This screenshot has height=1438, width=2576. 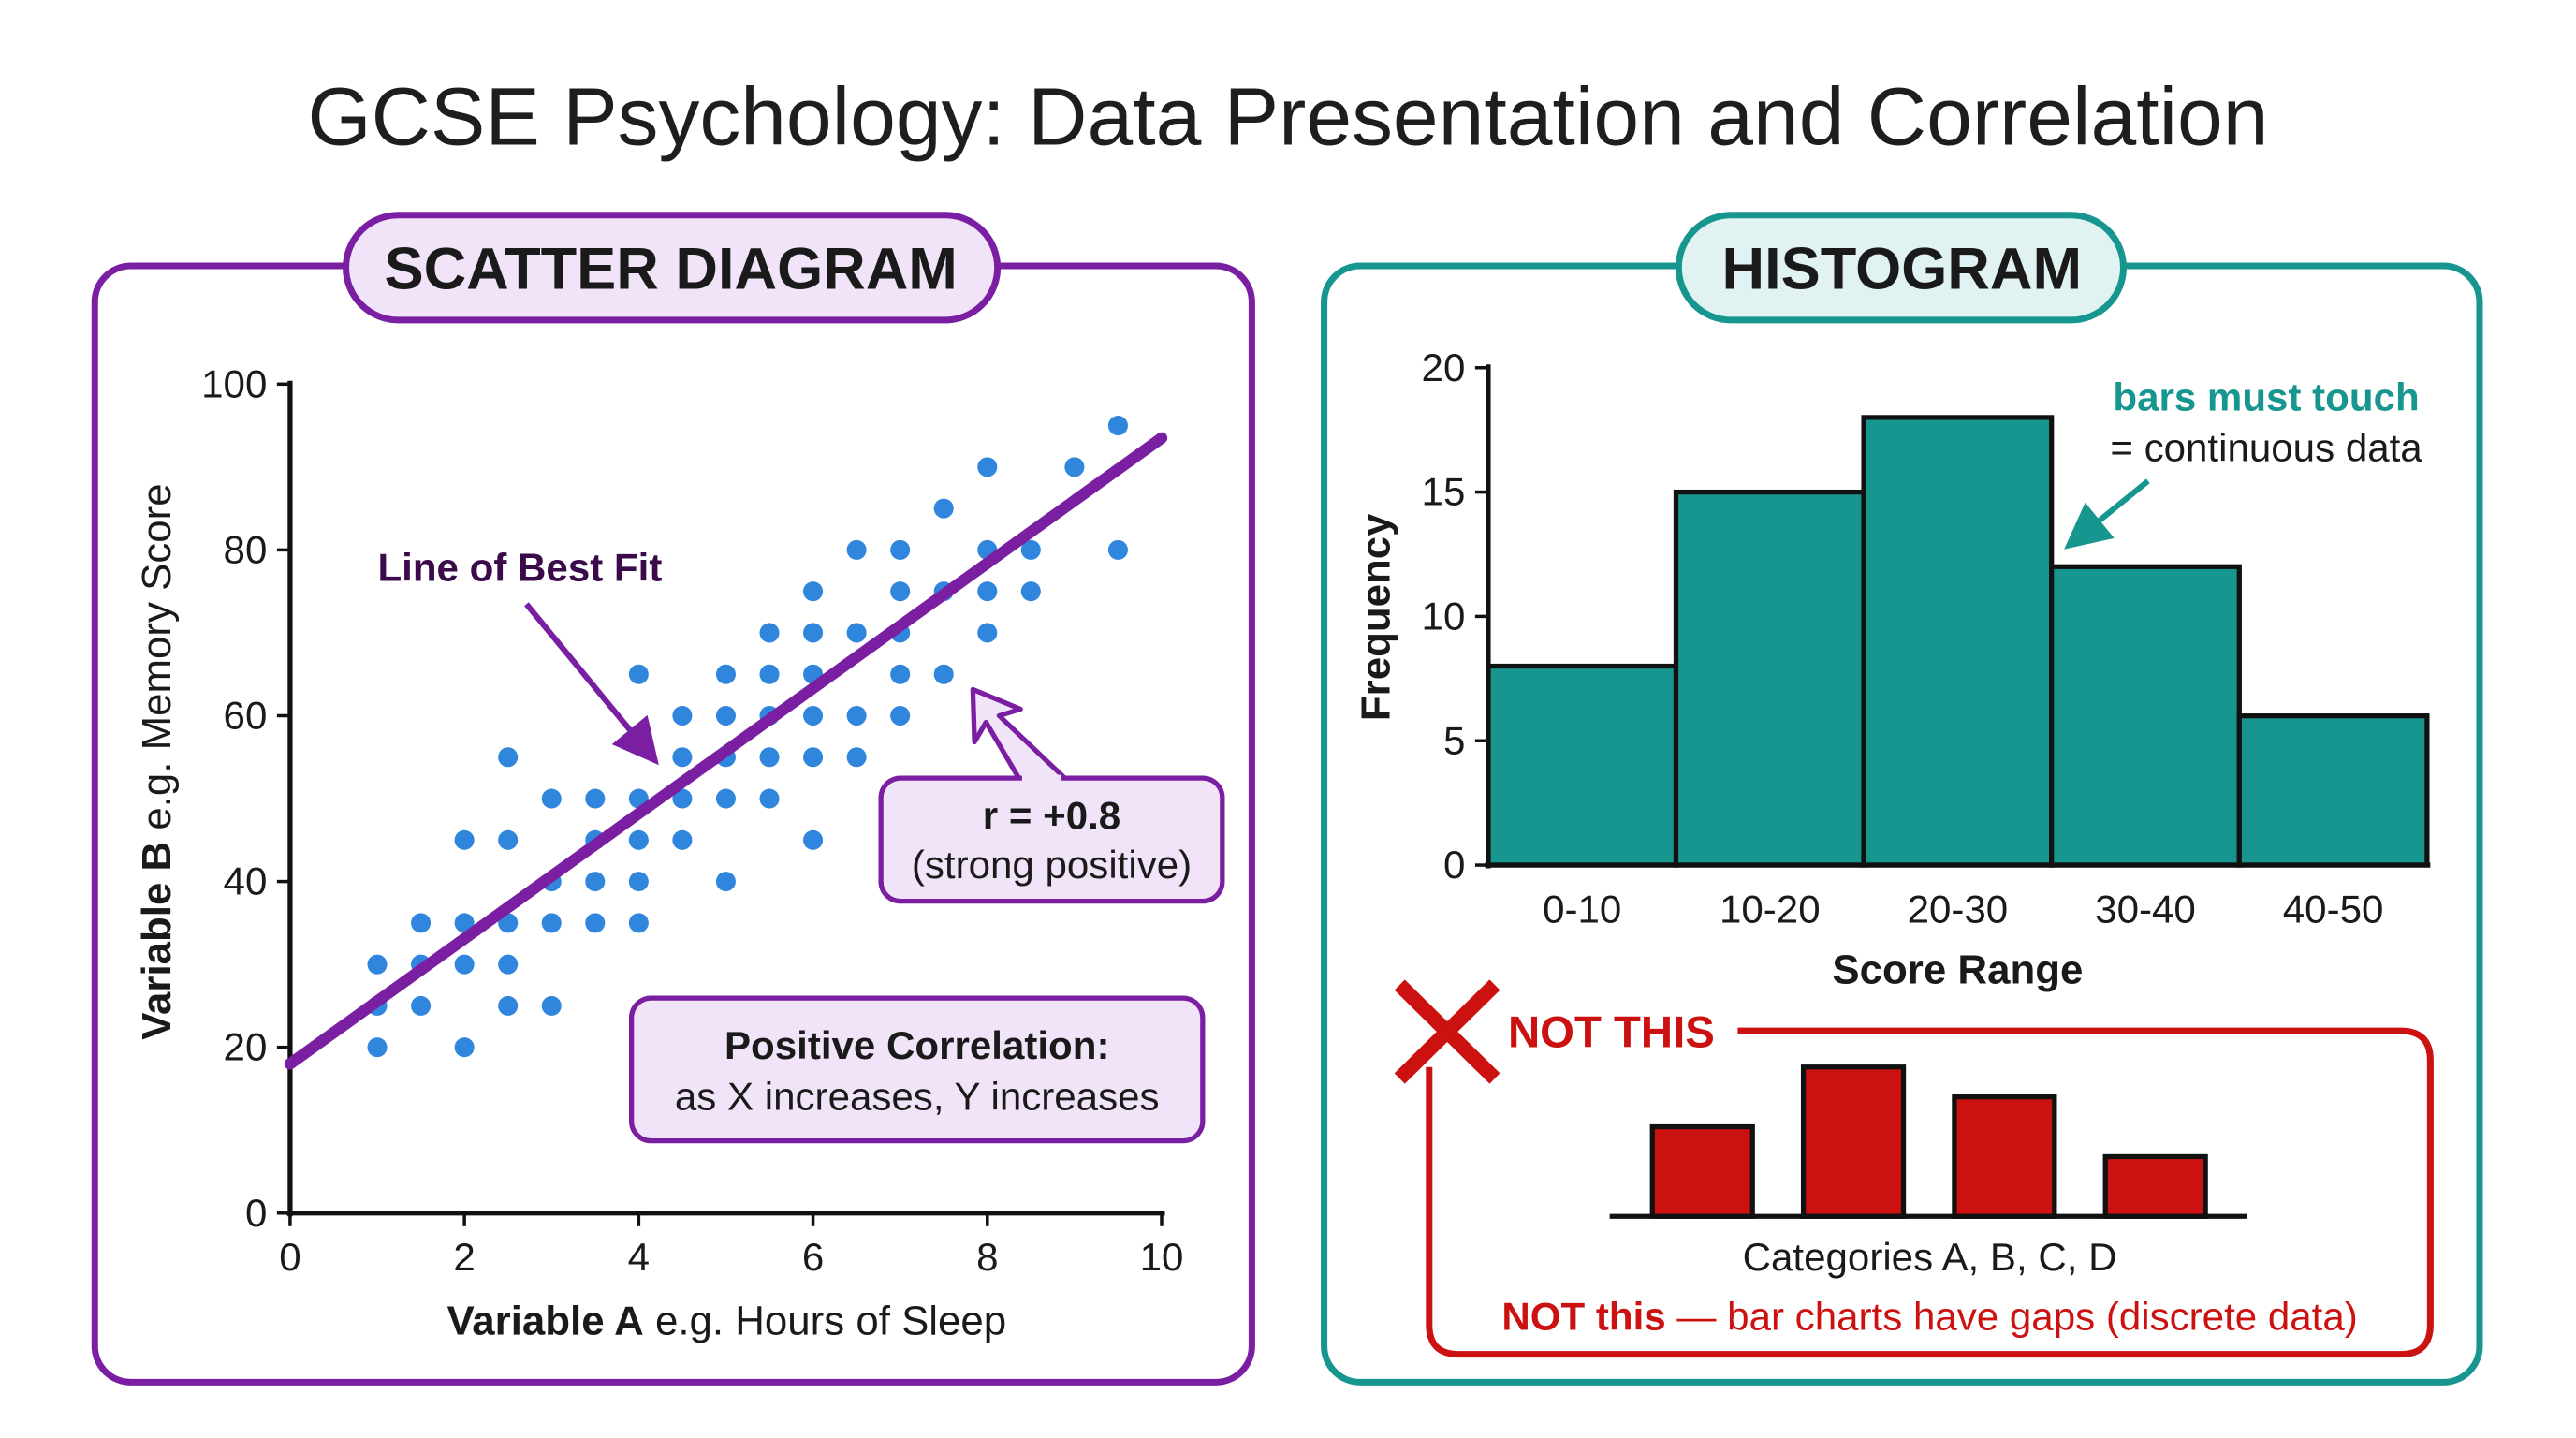 What do you see at coordinates (246, 1047) in the screenshot?
I see `y-tick-label: 20` at bounding box center [246, 1047].